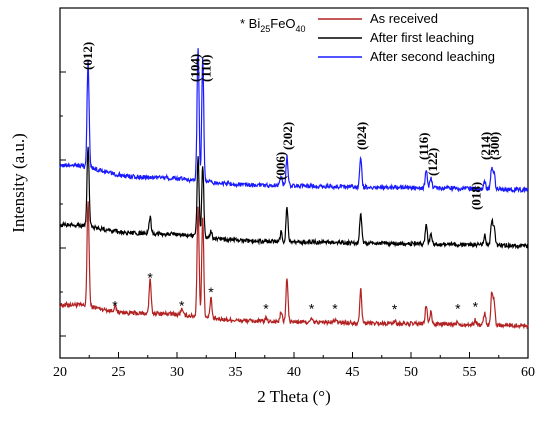 This screenshot has height=426, width=550. What do you see at coordinates (211, 292) in the screenshot?
I see `impurity-star-3: *` at bounding box center [211, 292].